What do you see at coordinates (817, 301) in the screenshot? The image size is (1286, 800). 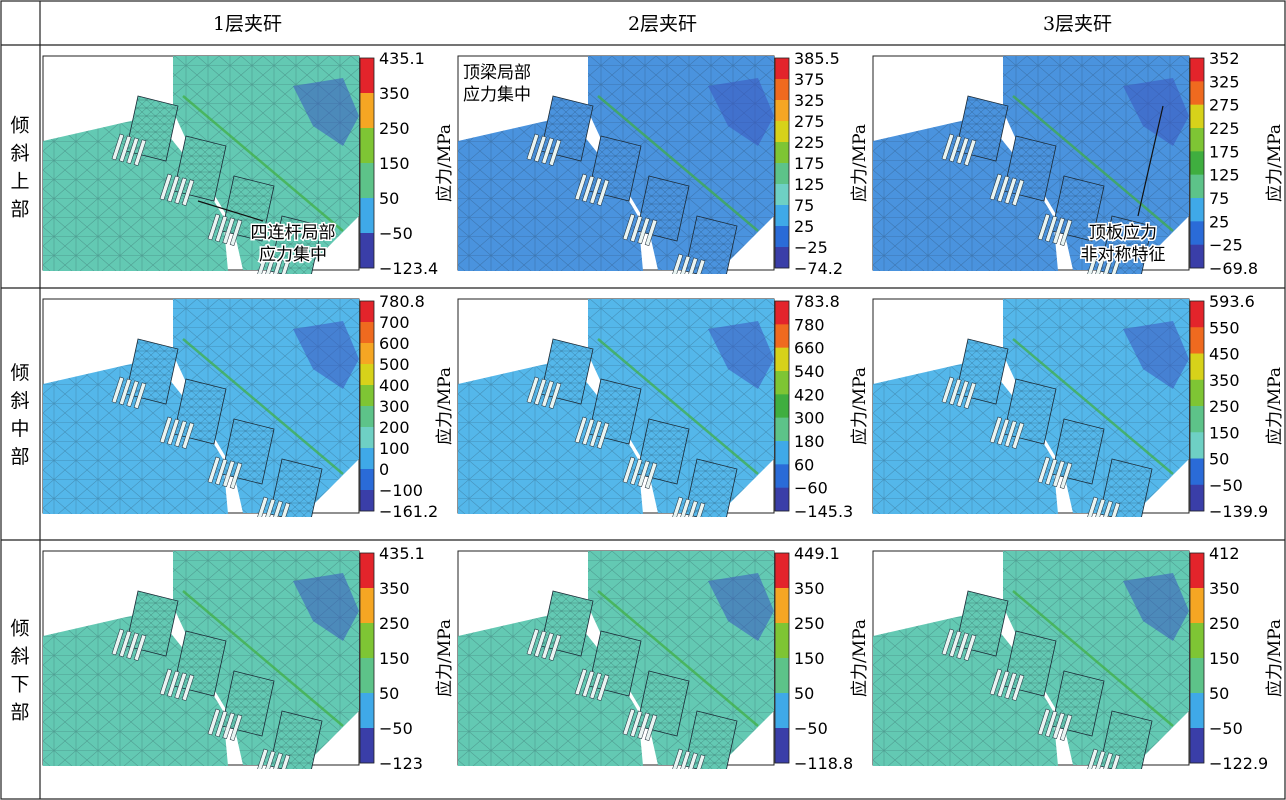 I see `color-bar-tick-label: 783.8` at bounding box center [817, 301].